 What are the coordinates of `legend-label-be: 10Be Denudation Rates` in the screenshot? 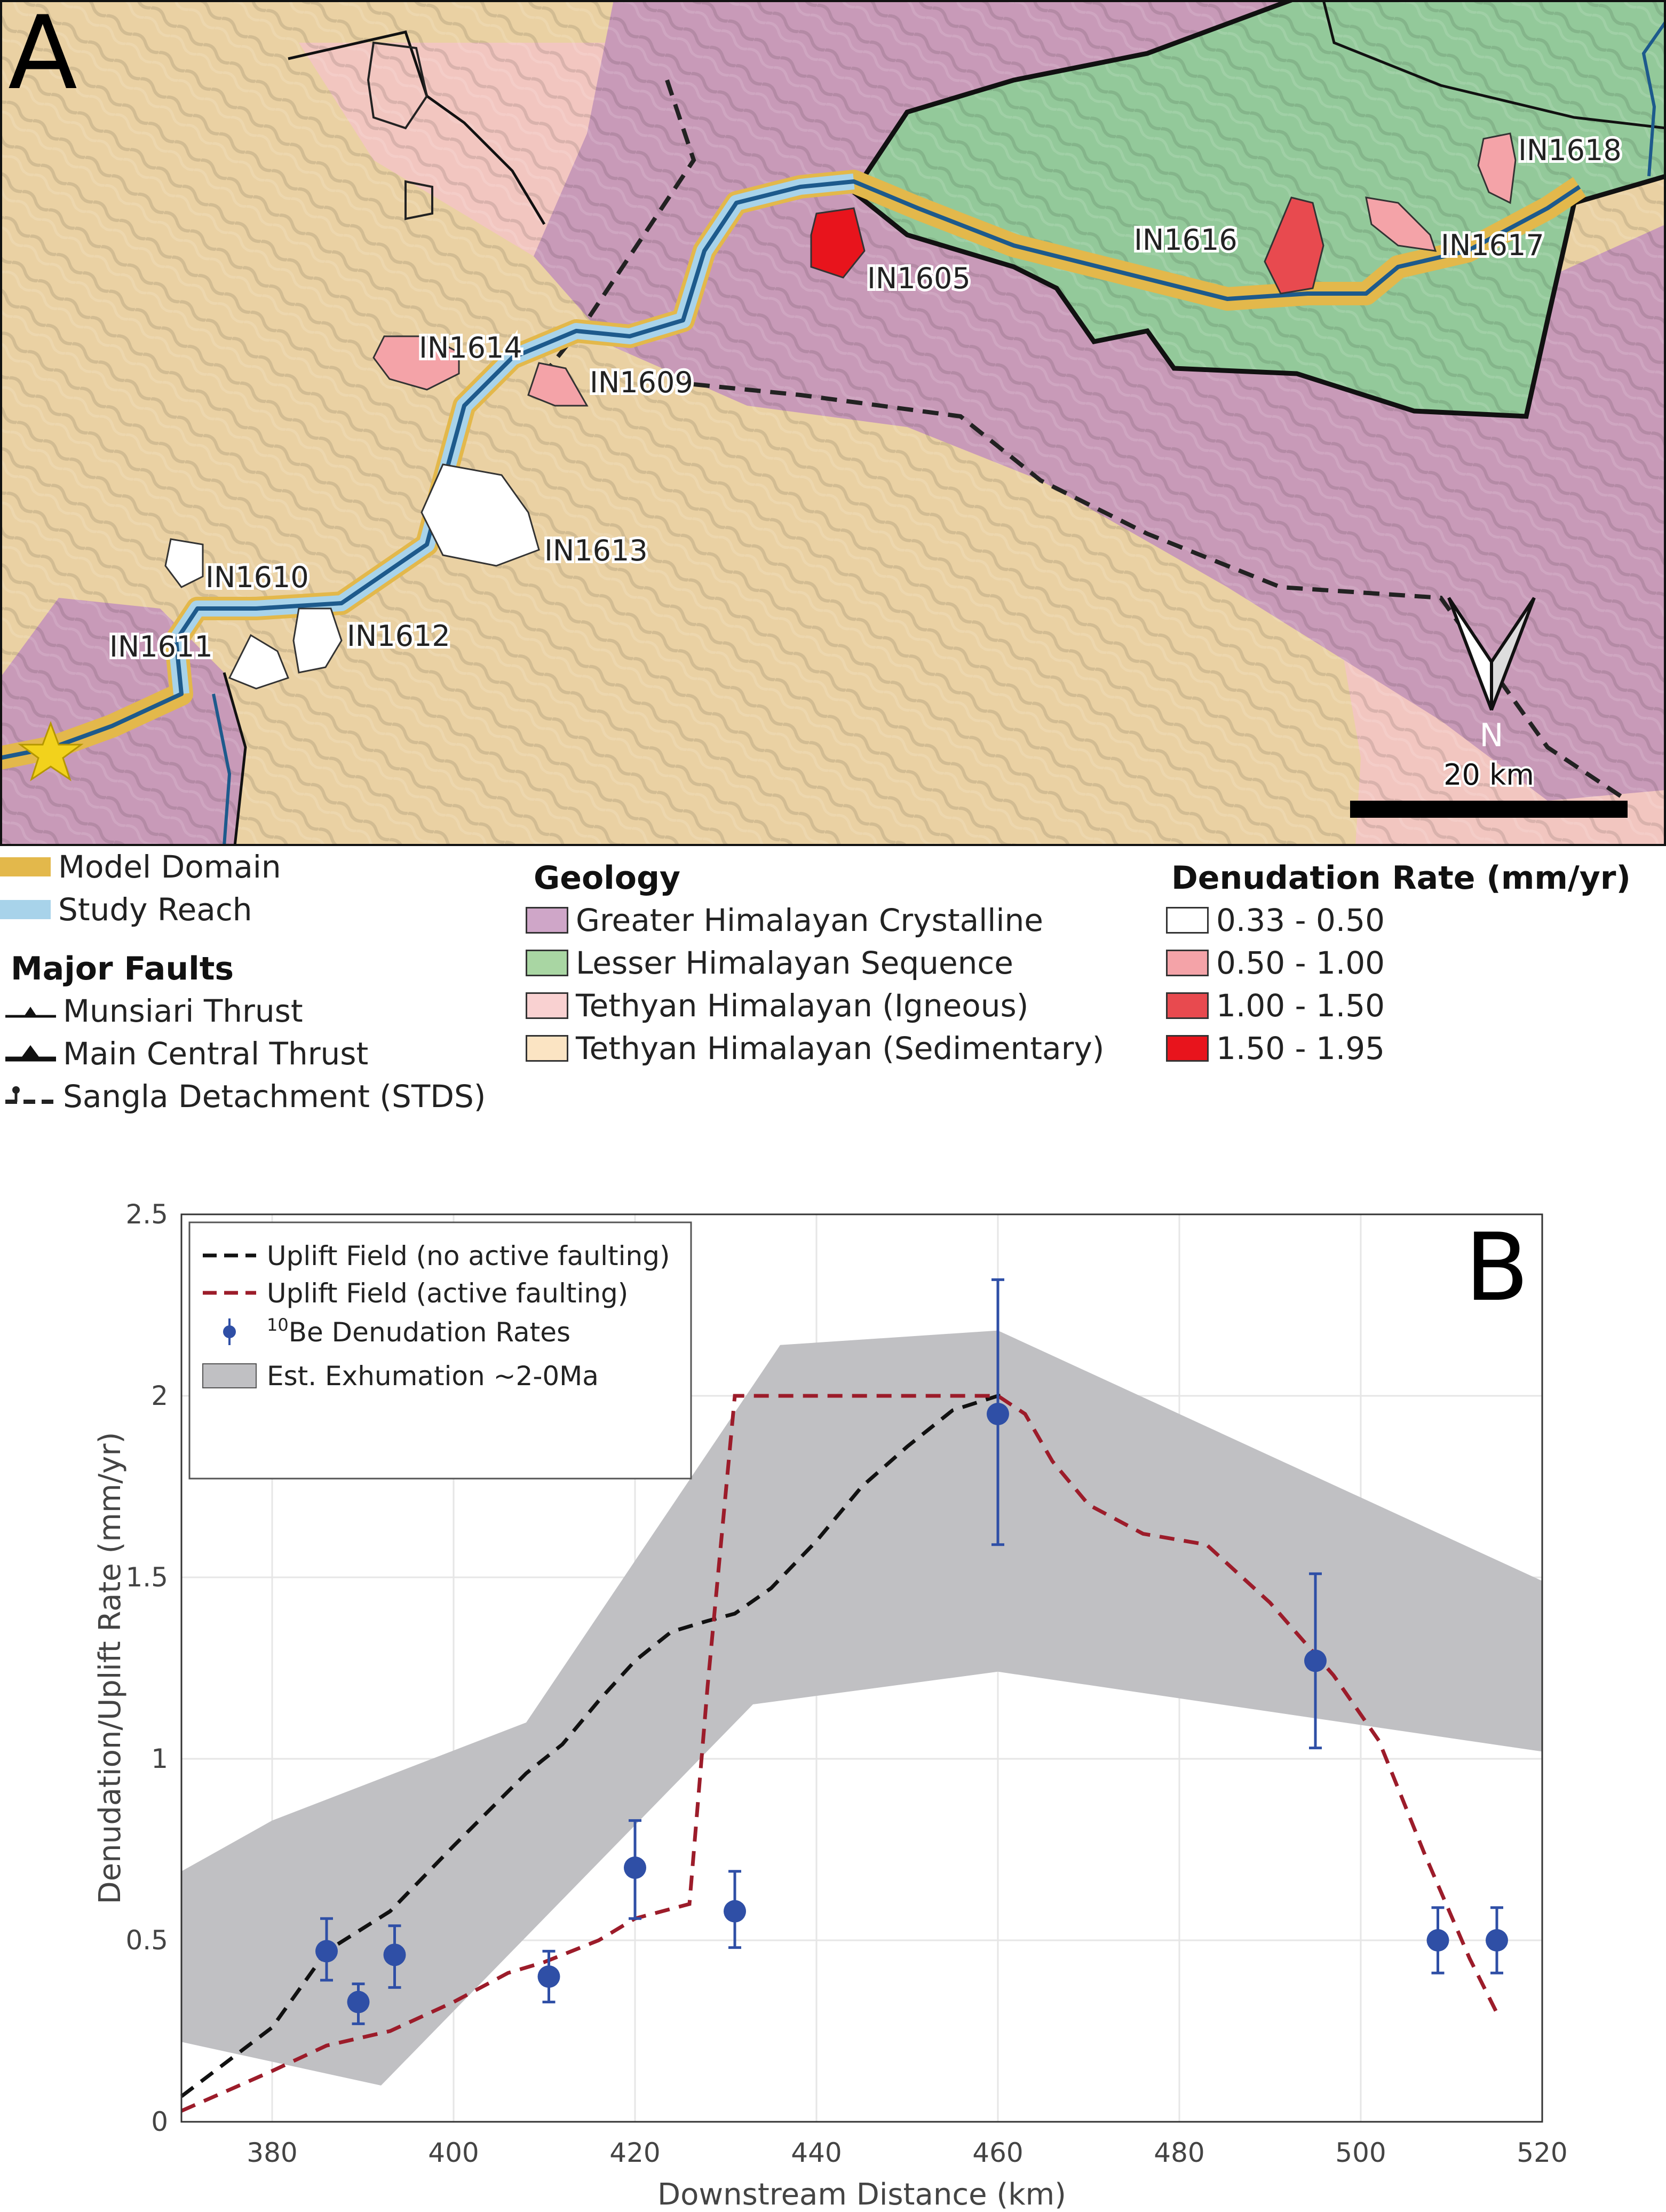 It's located at (418, 1331).